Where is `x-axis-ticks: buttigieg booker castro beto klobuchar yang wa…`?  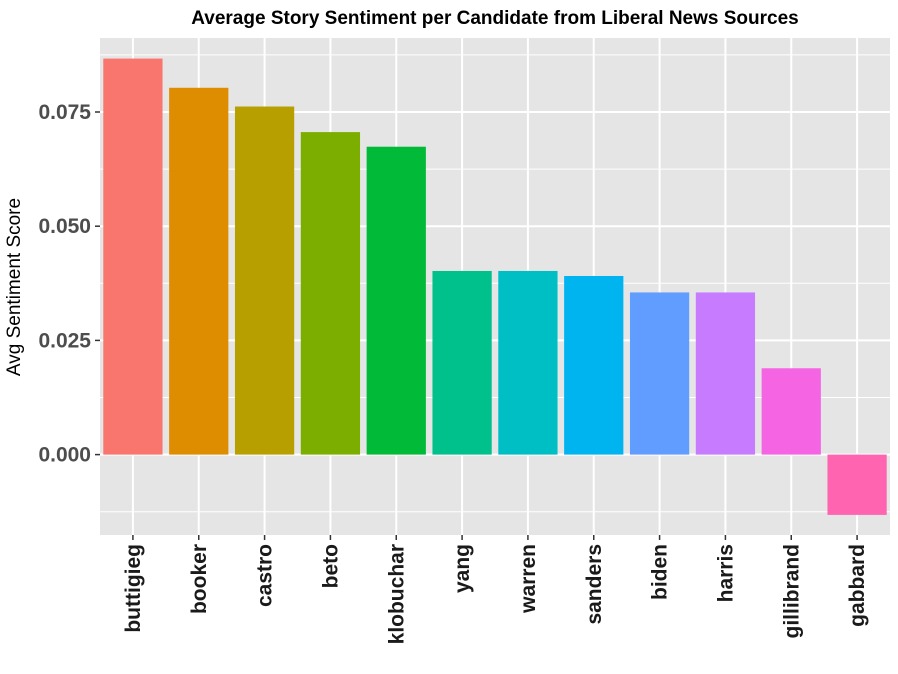 x-axis-ticks: buttigieg booker castro beto klobuchar yang wa… is located at coordinates (495, 589).